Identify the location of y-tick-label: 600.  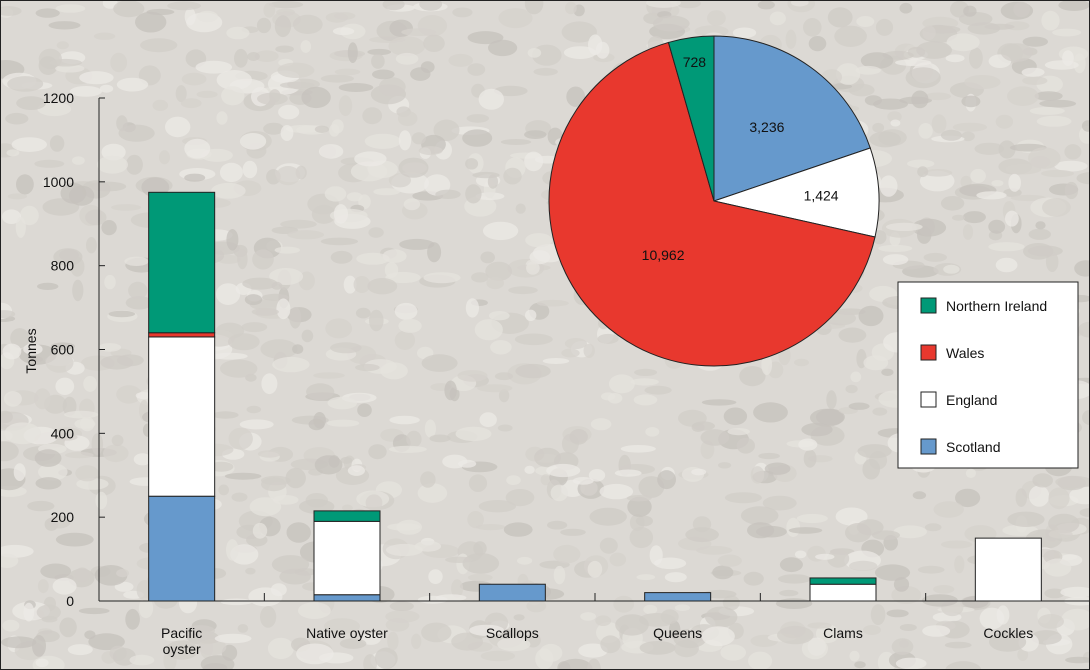
(63, 350).